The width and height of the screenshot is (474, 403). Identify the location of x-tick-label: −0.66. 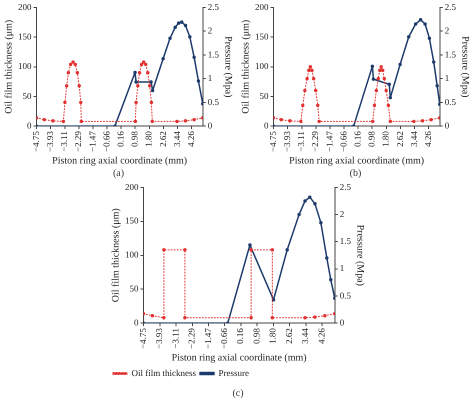
(343, 141).